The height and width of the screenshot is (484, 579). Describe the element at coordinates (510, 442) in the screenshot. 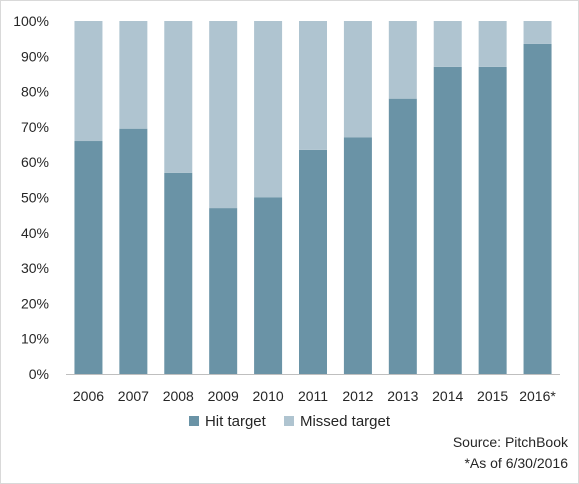

I see `source-note: Source: PitchBook` at that location.